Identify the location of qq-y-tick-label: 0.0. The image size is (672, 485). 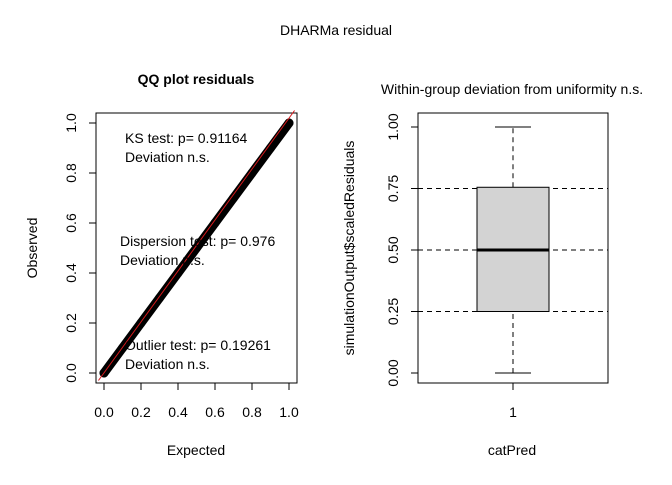
(71, 373).